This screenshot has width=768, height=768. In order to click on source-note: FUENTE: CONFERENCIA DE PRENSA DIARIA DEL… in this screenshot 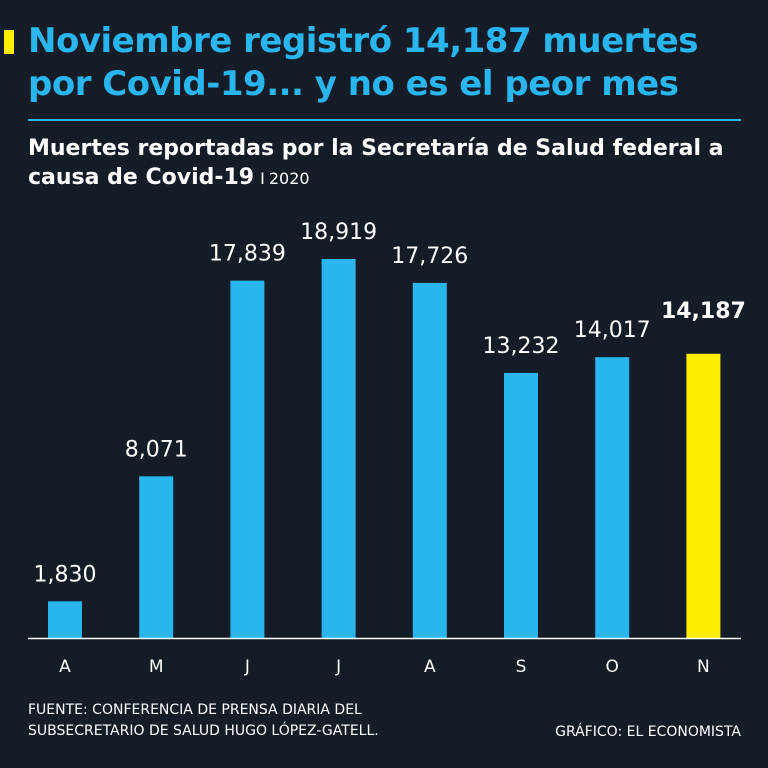, I will do `click(263, 721)`.